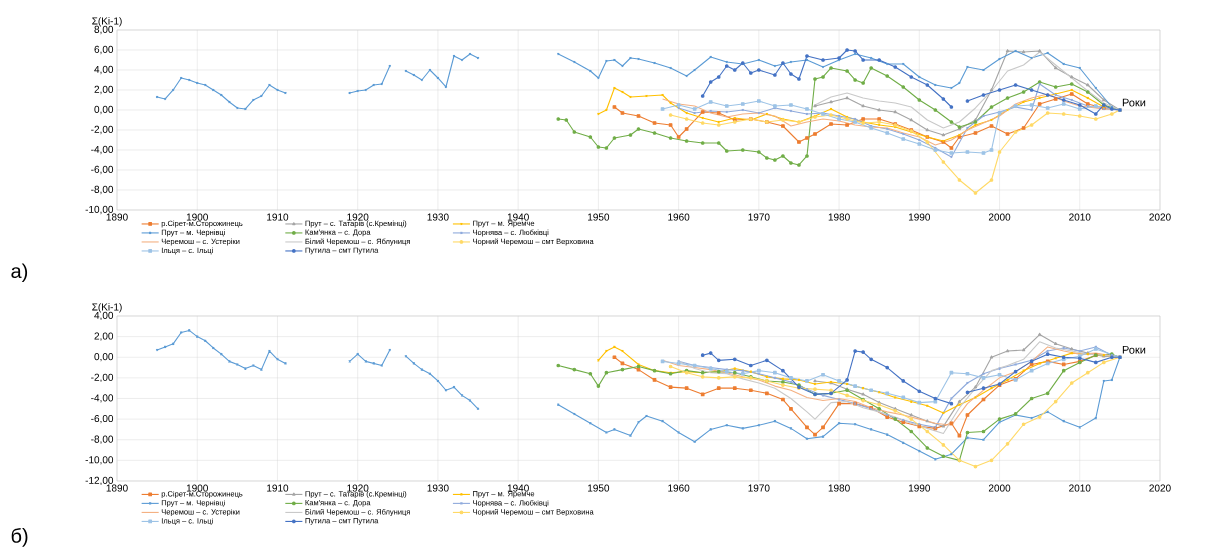  What do you see at coordinates (19, 537) in the screenshot?
I see `text: б)` at bounding box center [19, 537].